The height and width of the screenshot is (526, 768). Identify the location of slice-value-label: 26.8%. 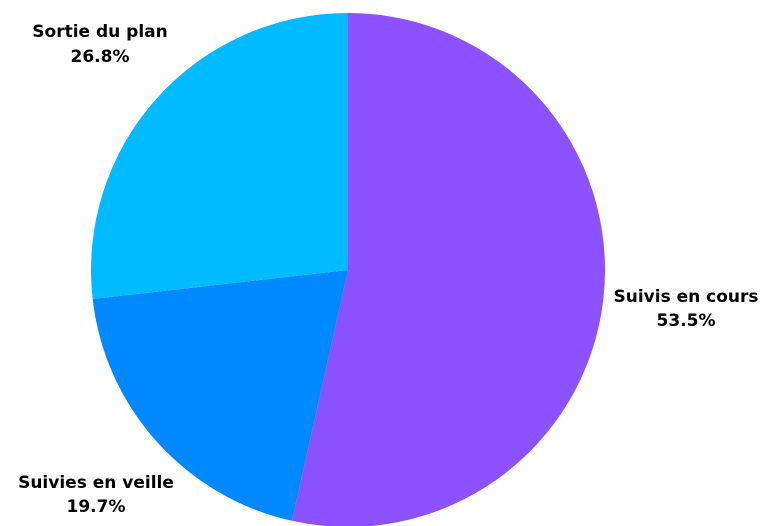
(100, 57).